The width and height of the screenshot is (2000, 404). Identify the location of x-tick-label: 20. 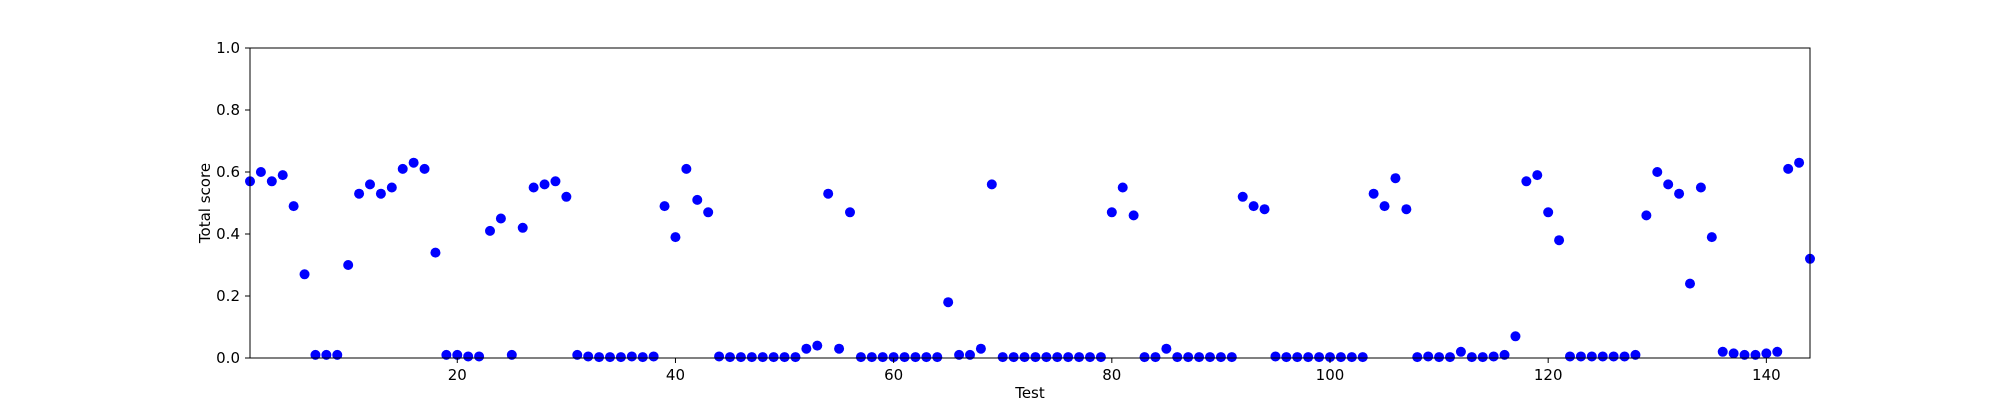
(457, 375).